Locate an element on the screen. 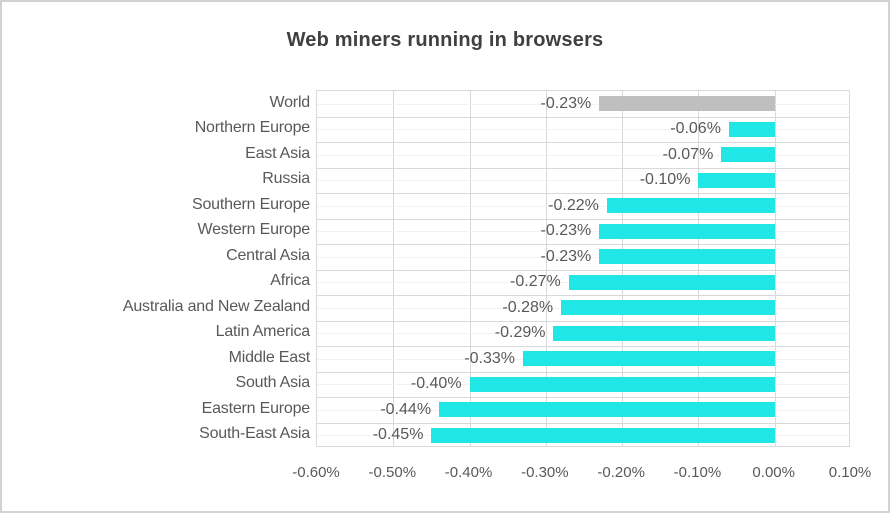  category-label: Africa is located at coordinates (290, 281).